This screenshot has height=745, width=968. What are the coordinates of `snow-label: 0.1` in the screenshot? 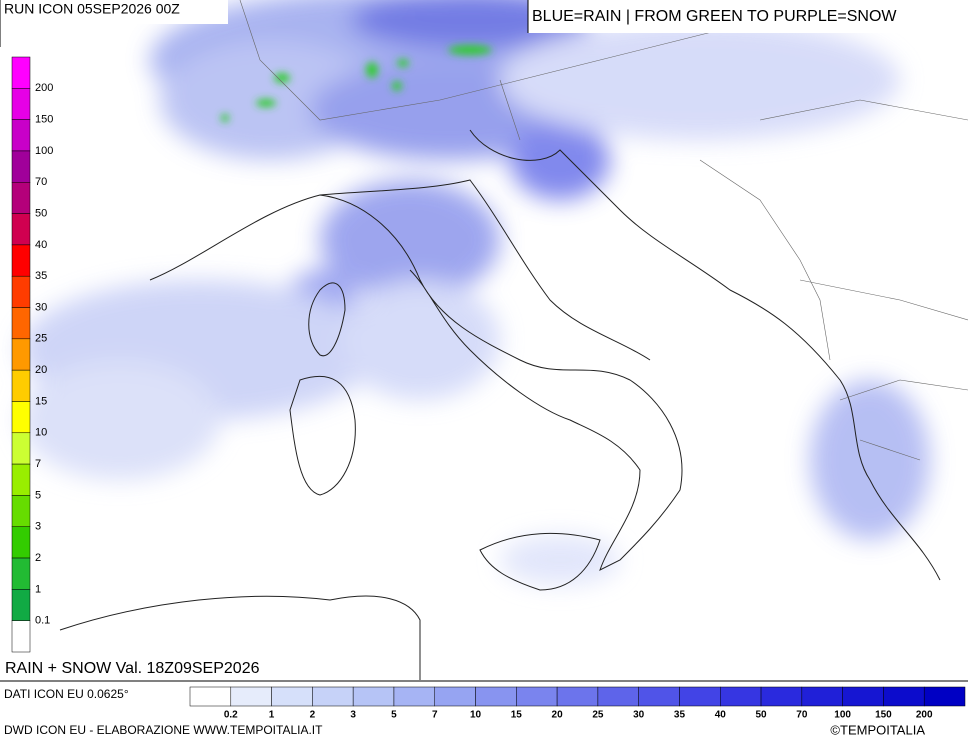 It's located at (42, 621).